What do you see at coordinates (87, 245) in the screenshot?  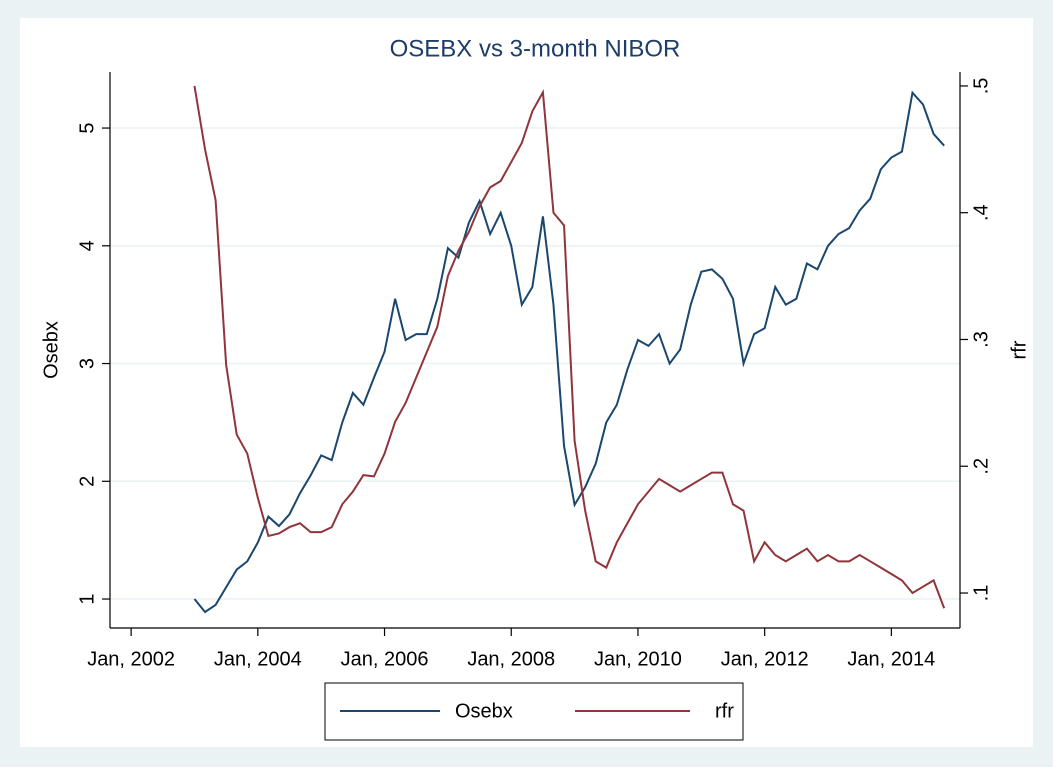 I see `y-tick-label: 4` at bounding box center [87, 245].